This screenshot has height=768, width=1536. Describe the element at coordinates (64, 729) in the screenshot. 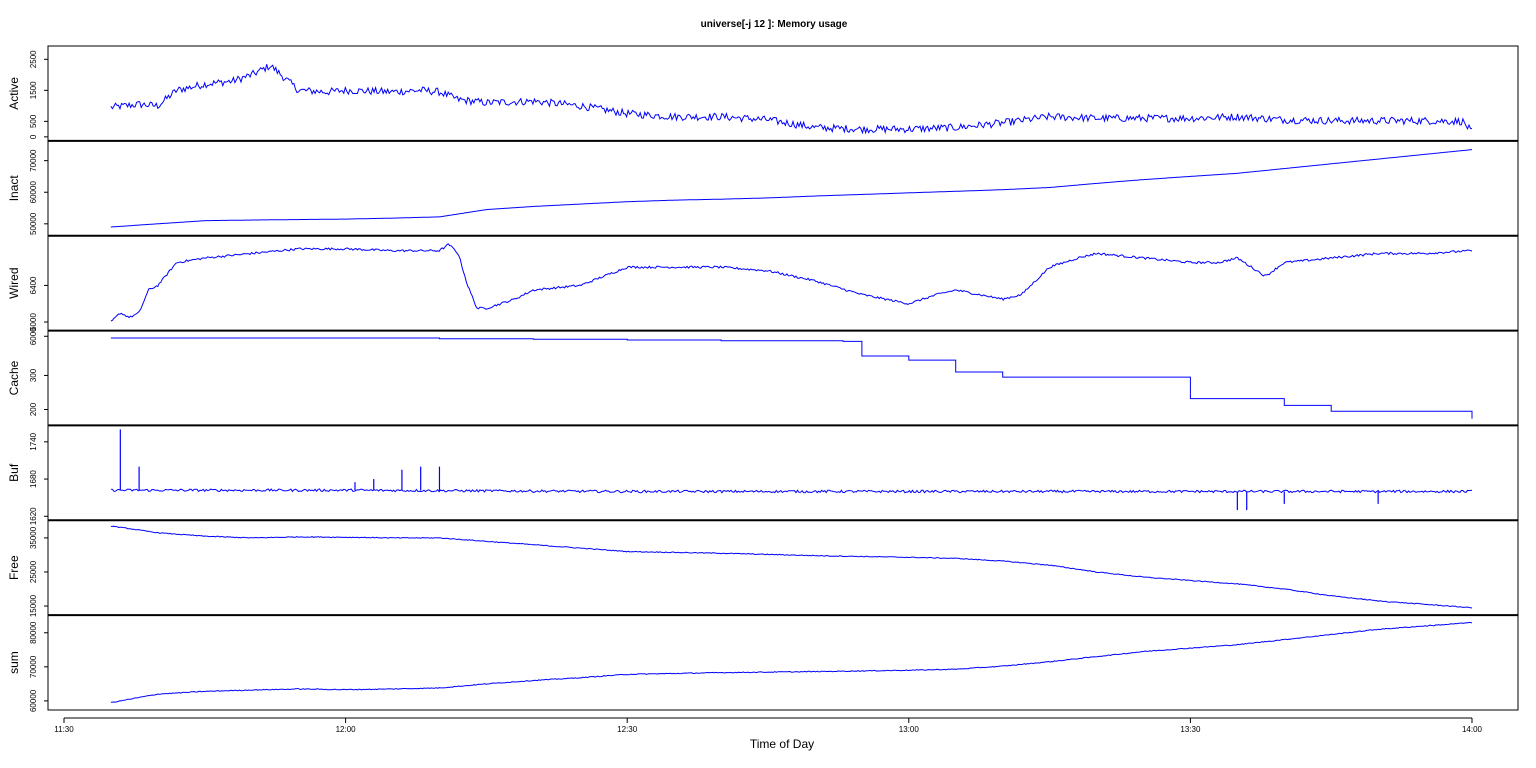

I see `x-tick-label: 11:30` at that location.